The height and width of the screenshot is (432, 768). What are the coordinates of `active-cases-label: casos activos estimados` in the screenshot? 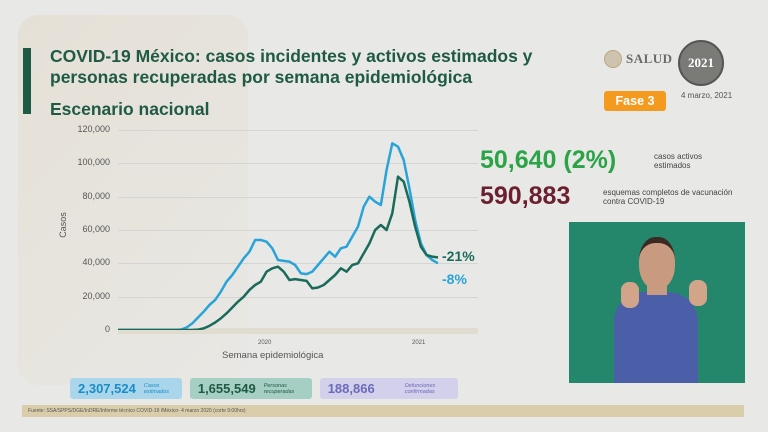 It's located at (678, 161).